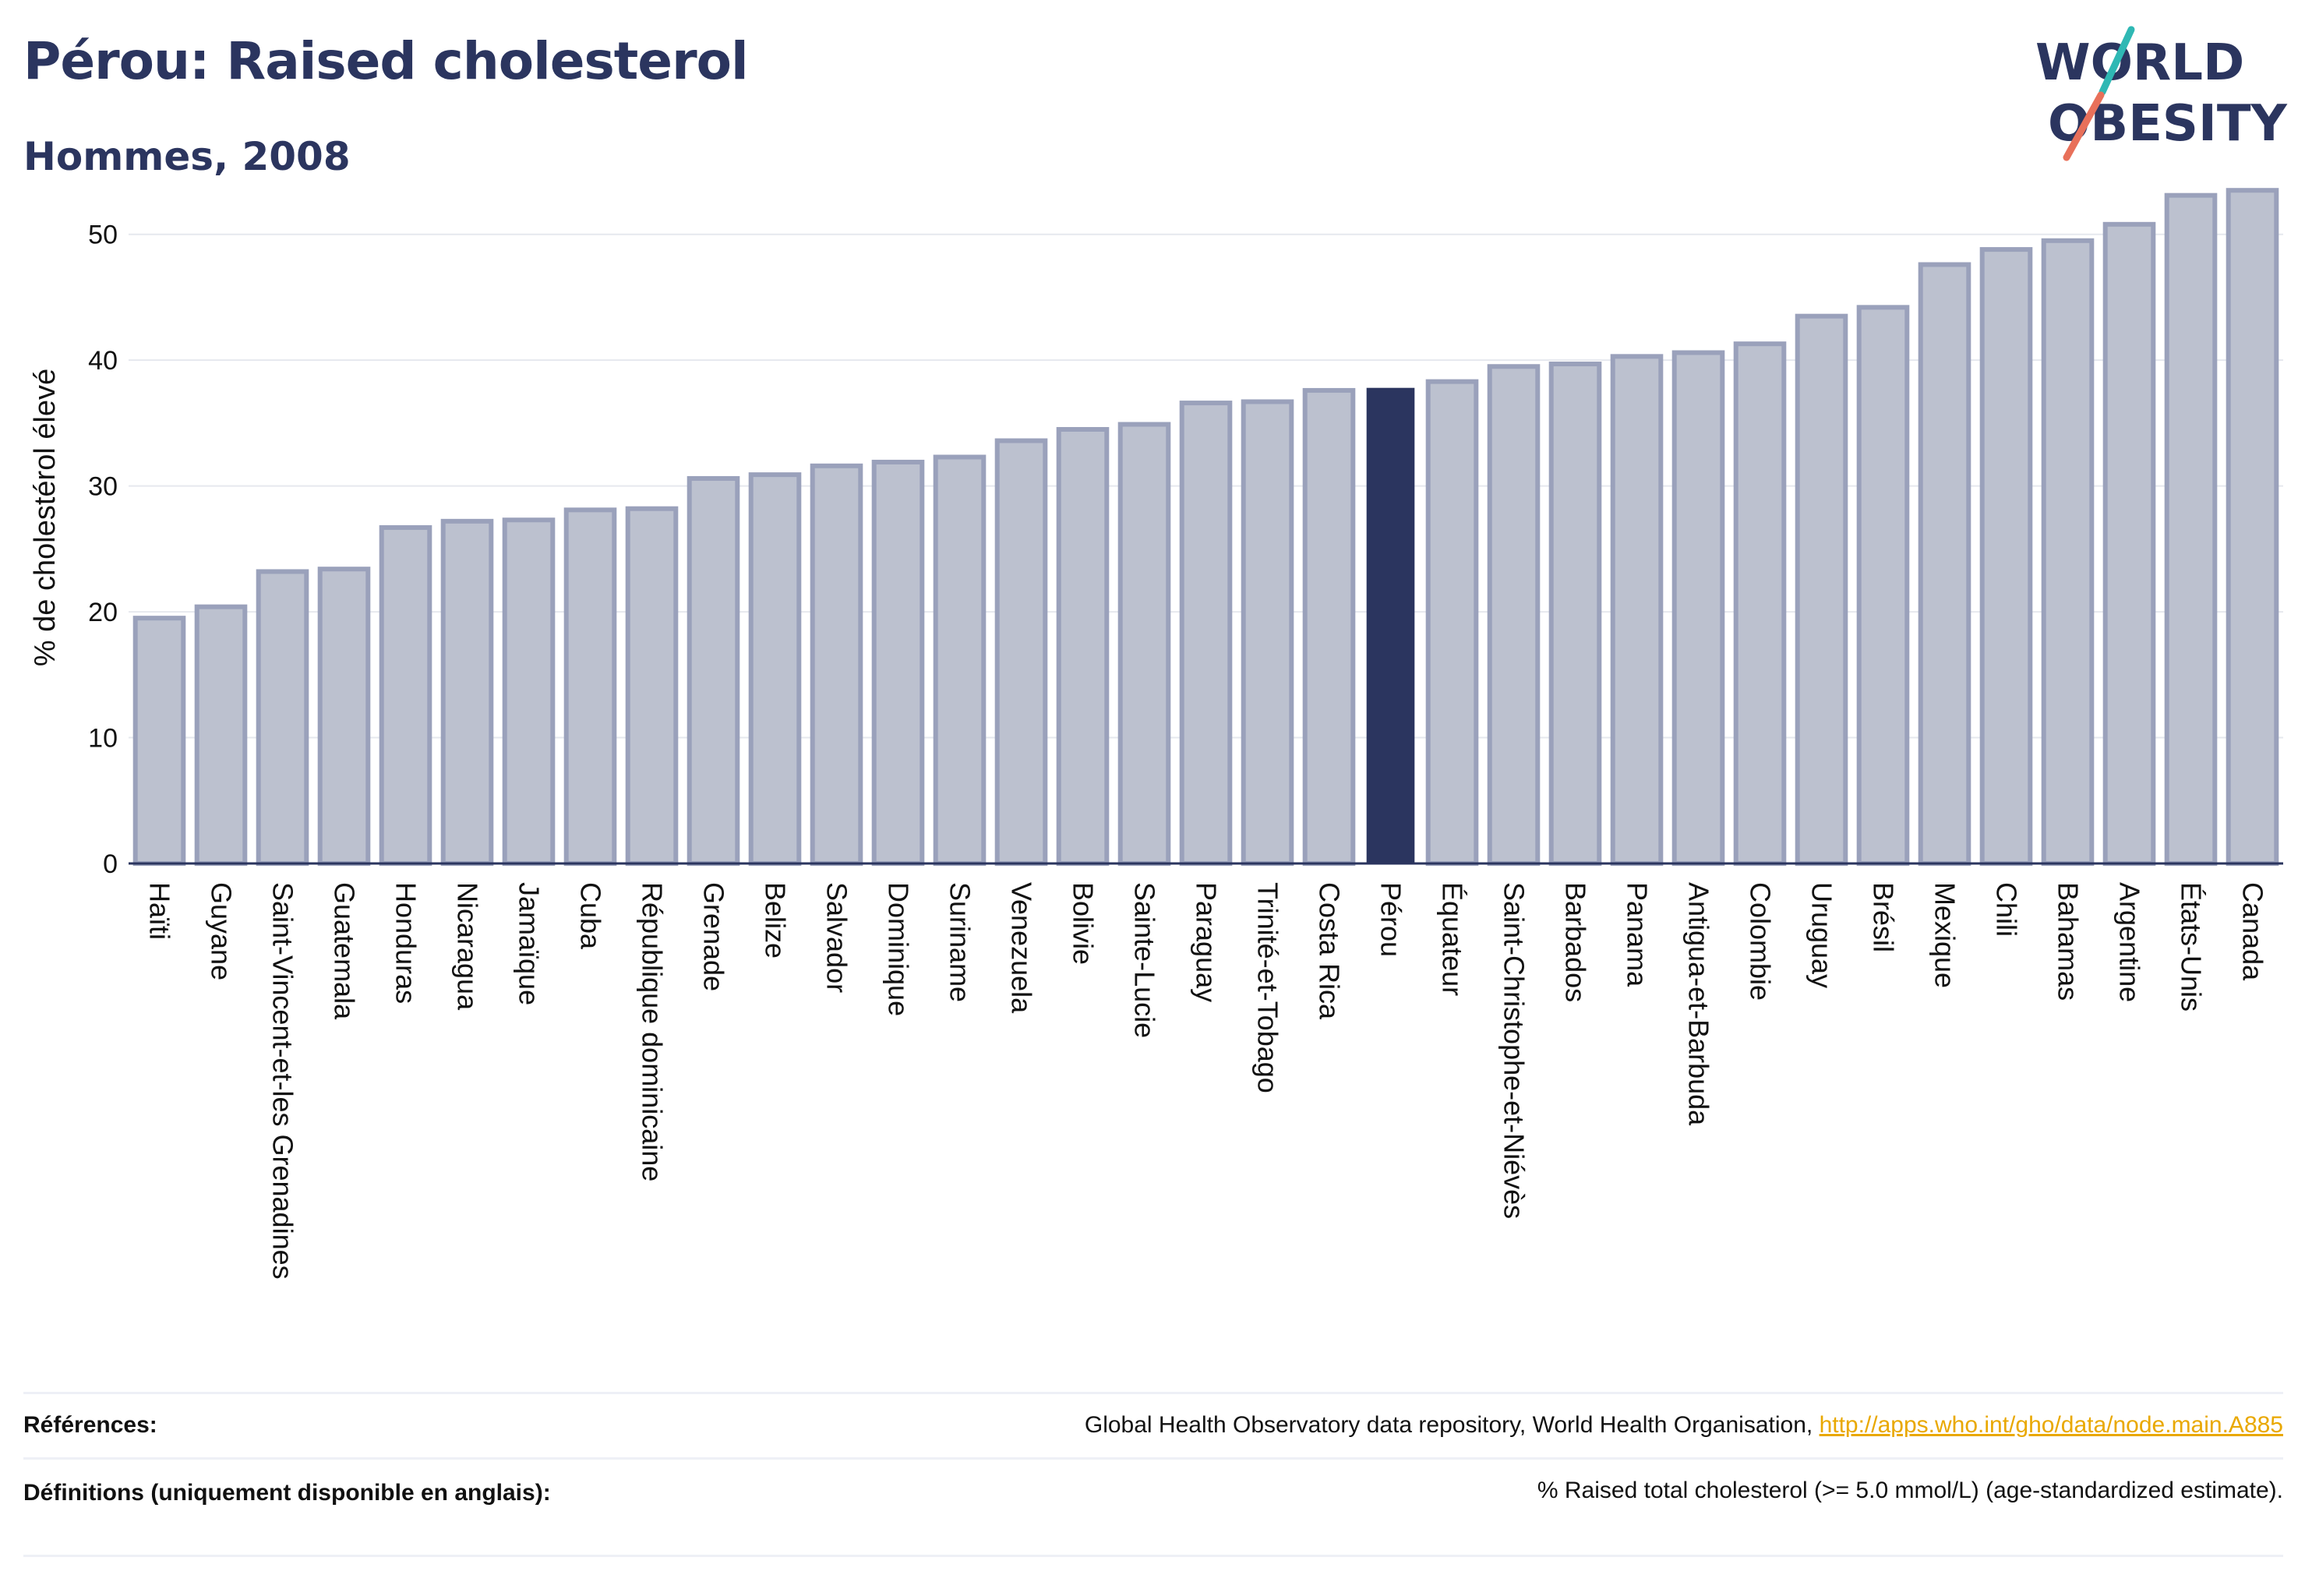 Image resolution: width=2305 pixels, height=1596 pixels. Describe the element at coordinates (2161, 93) in the screenshot. I see `world-obesity-logo: WORLD OBESITY` at that location.